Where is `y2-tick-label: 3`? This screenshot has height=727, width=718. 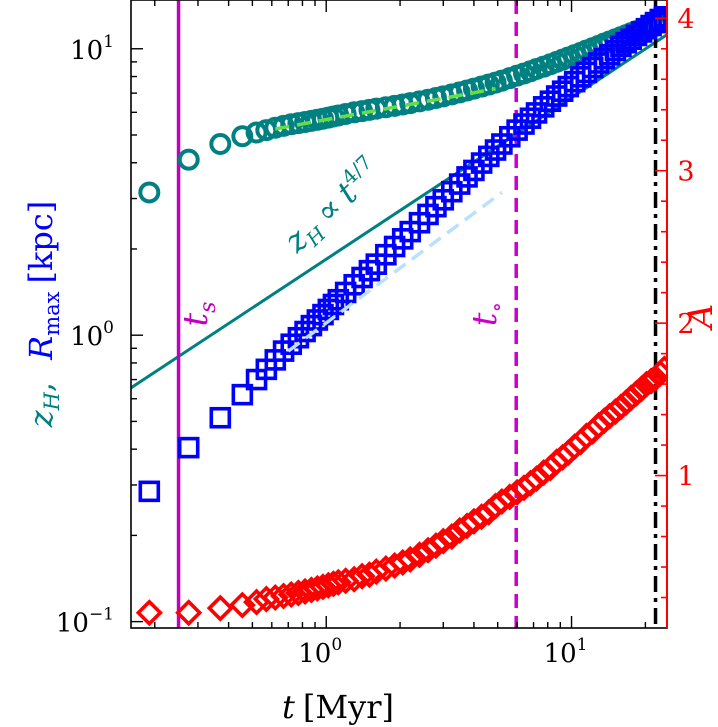
y2-tick-label: 3 is located at coordinates (685, 172).